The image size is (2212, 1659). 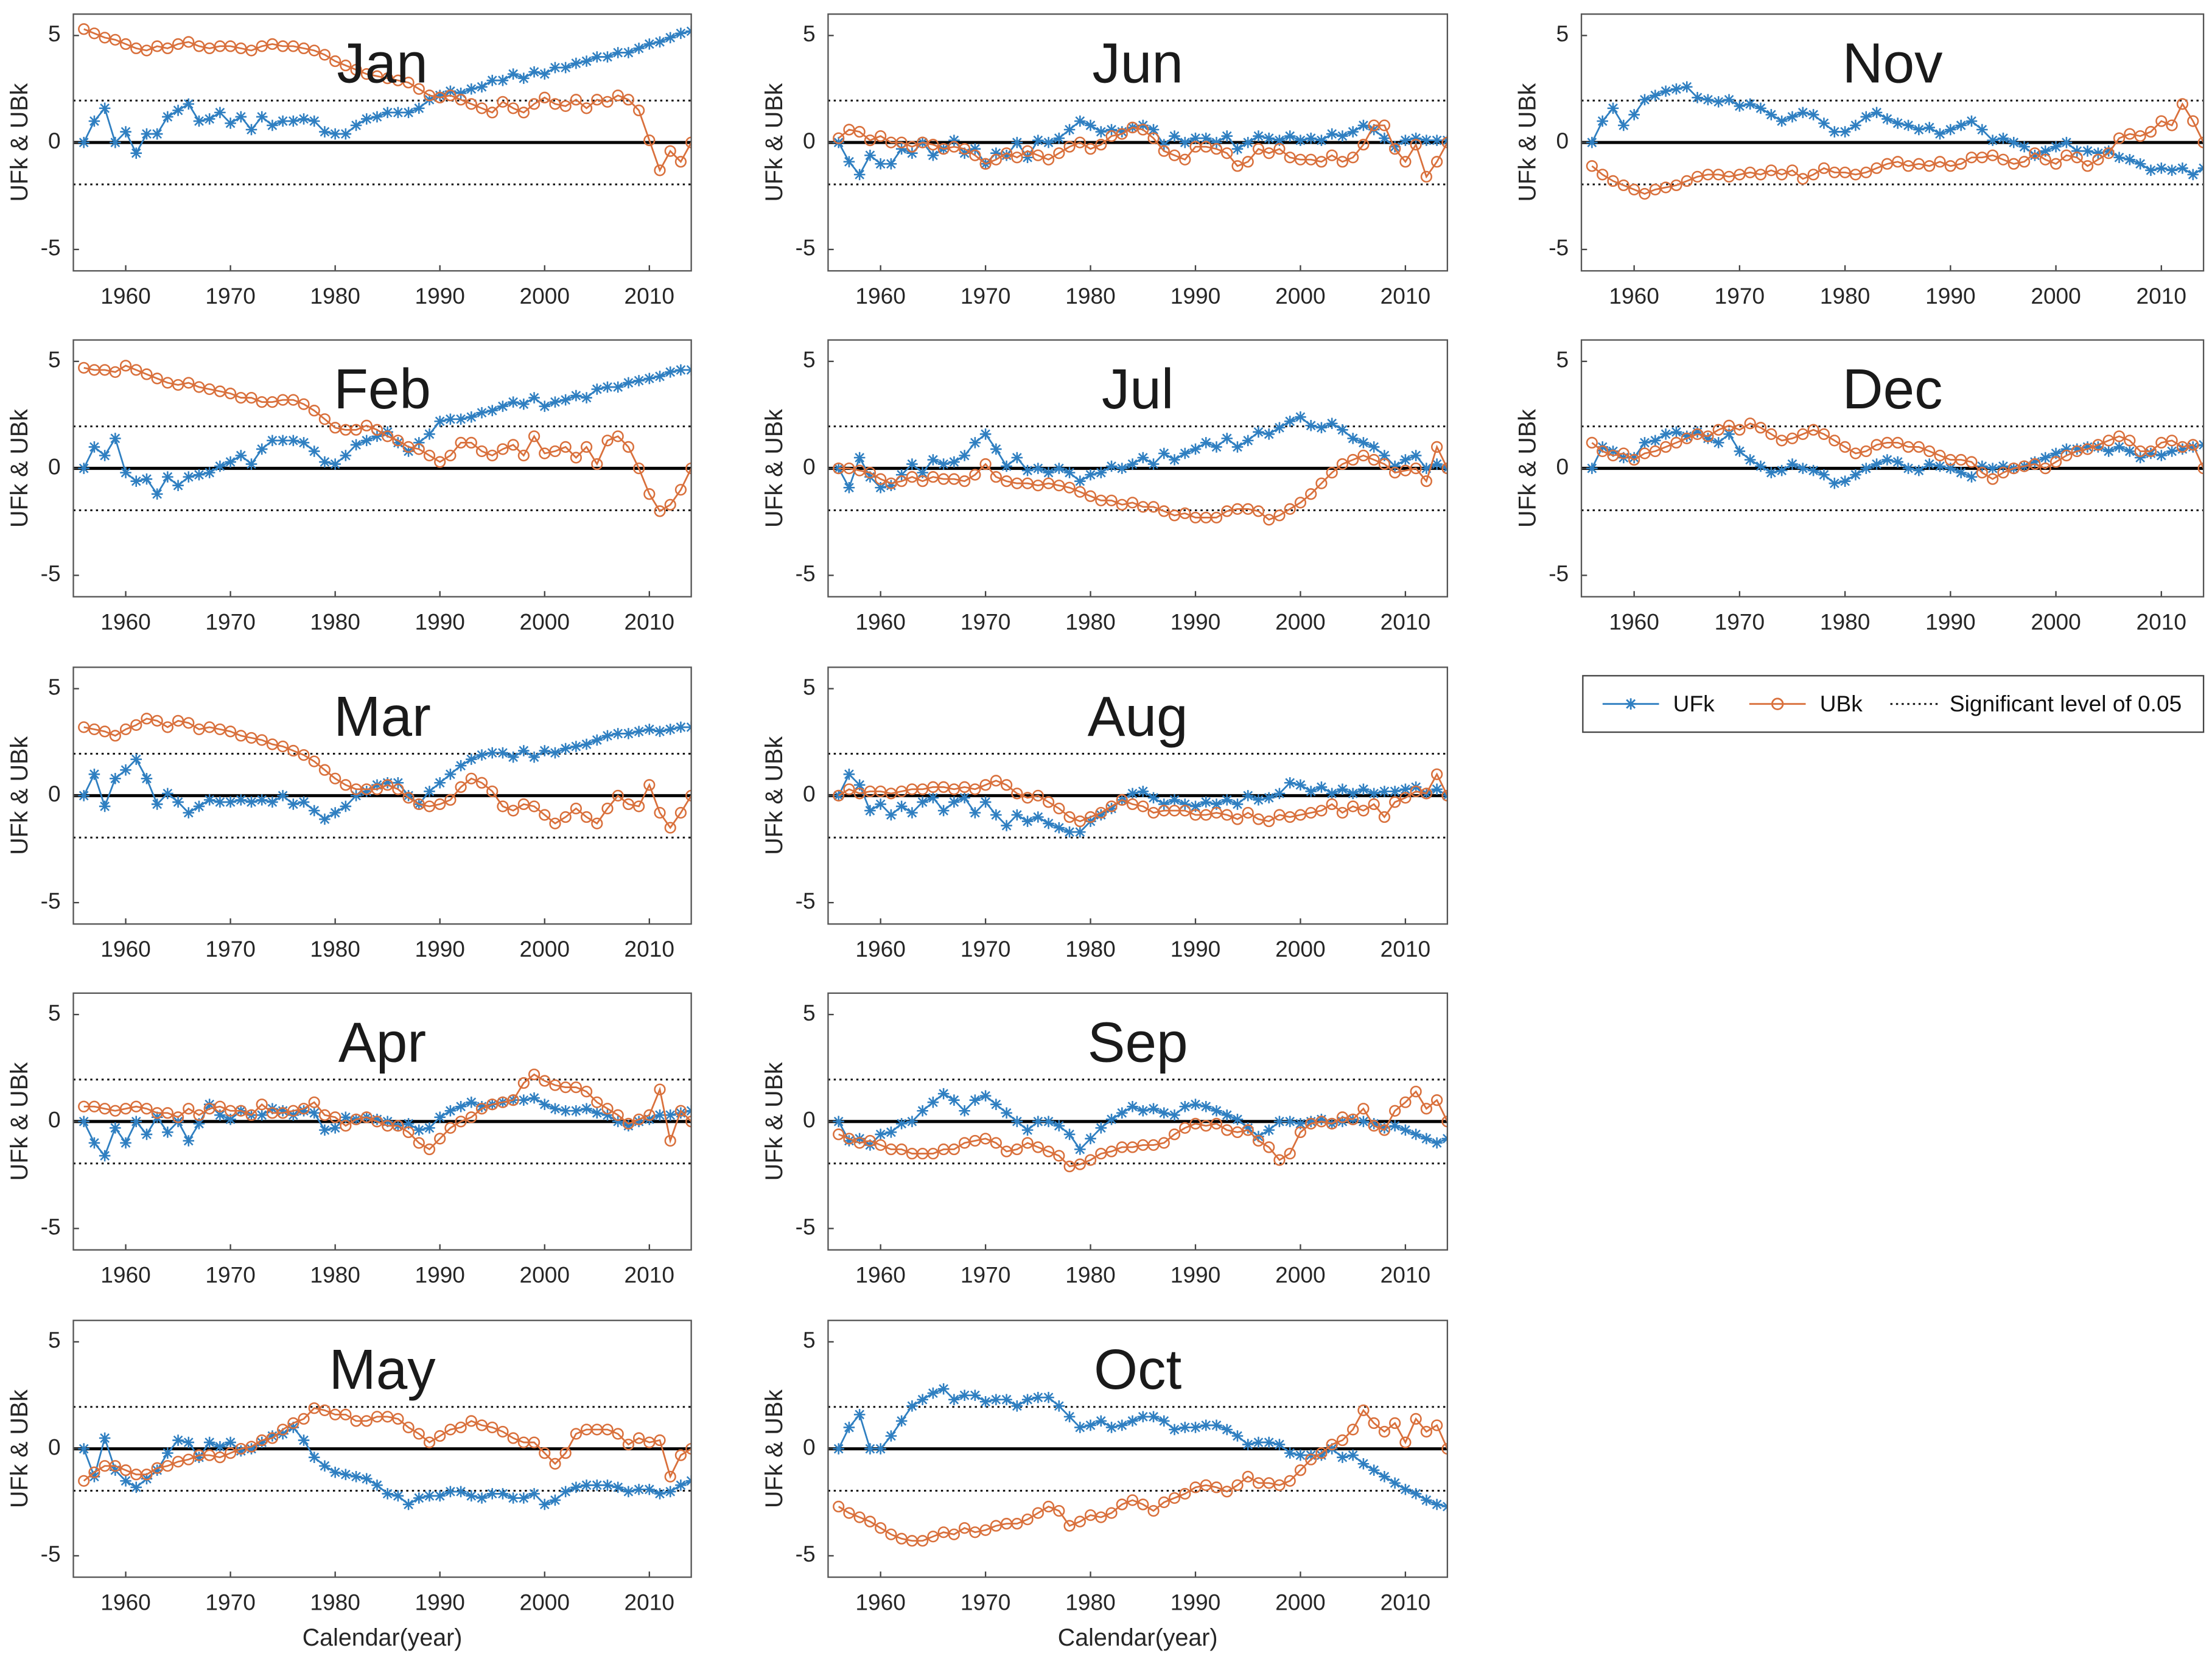 What do you see at coordinates (1859, 161) in the screenshot?
I see `panel: 1960 1970 1980 1990 2000 2010 -5 0 5 Nov UFk & UBk` at bounding box center [1859, 161].